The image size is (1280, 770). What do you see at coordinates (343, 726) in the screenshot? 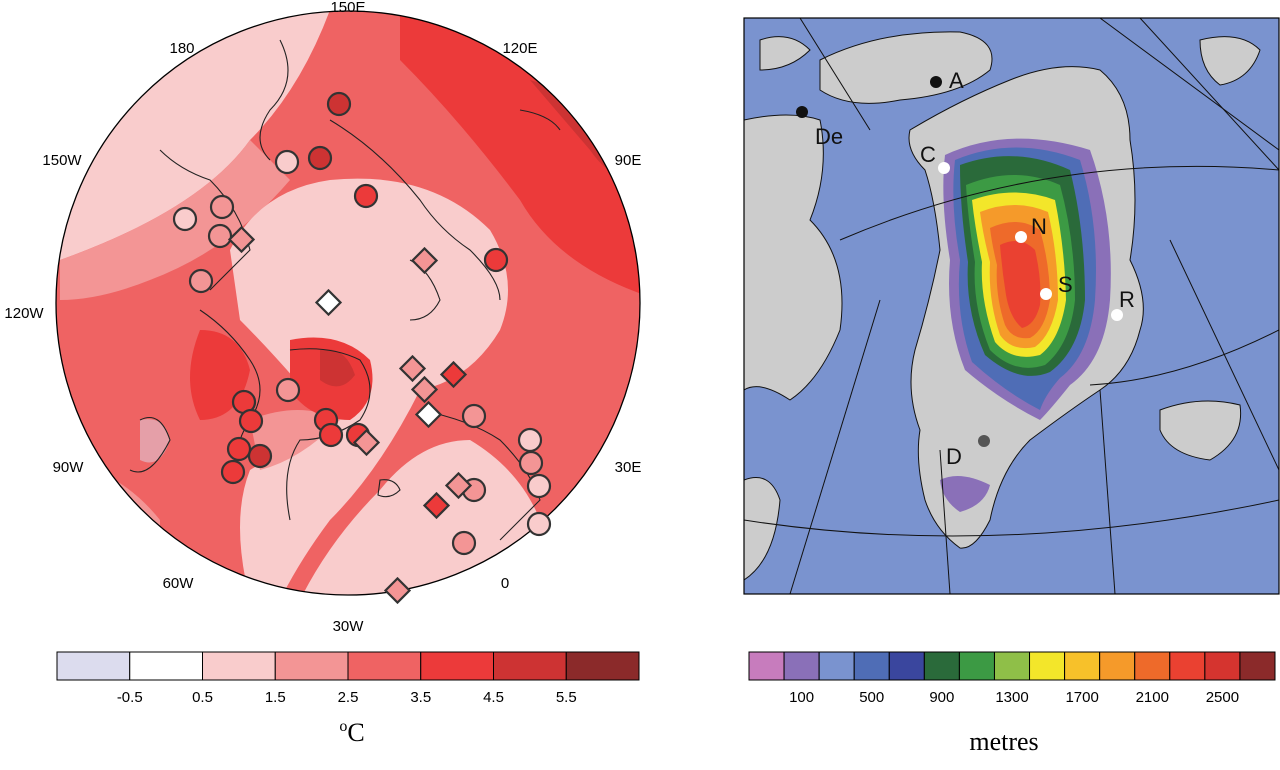
I see `unit-superscript: o` at bounding box center [343, 726].